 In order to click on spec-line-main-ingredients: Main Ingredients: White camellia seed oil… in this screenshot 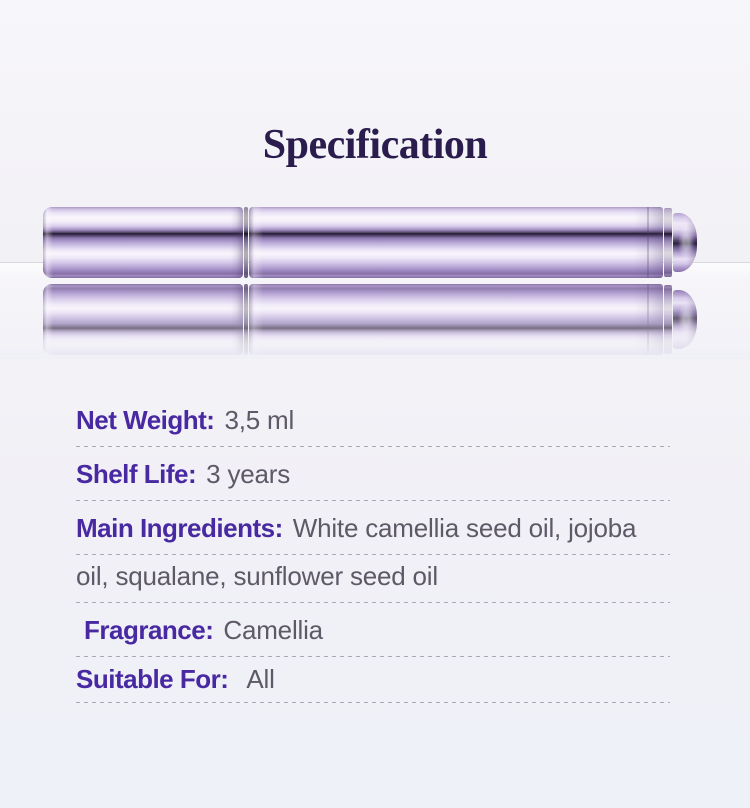, I will do `click(373, 528)`.